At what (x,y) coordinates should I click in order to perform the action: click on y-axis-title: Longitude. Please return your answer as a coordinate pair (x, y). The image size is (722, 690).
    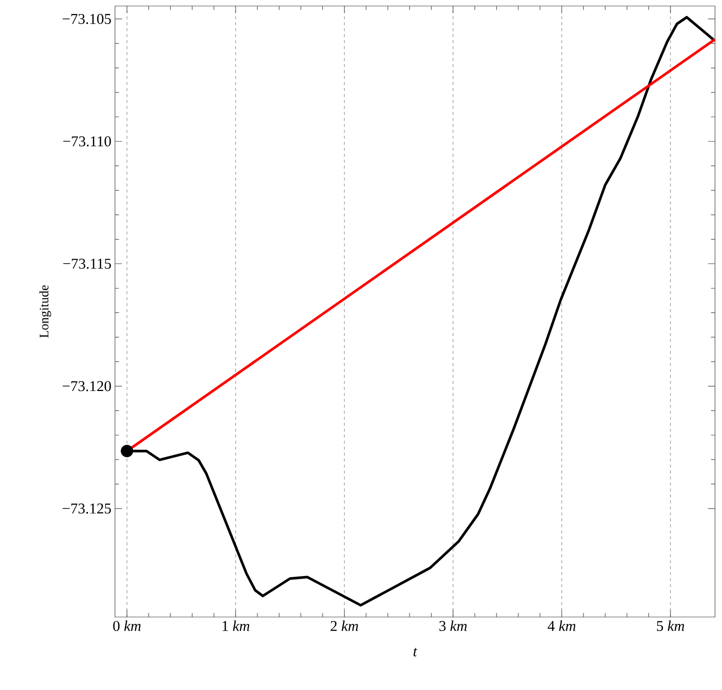
    Looking at the image, I should click on (45, 311).